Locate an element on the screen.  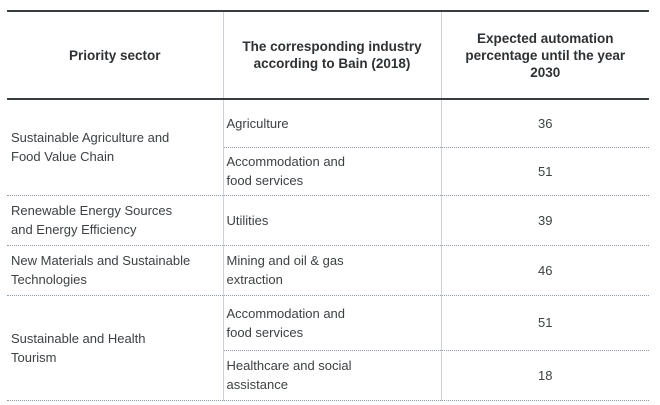
industry-cell: Healthcare and social assistance is located at coordinates (331, 375).